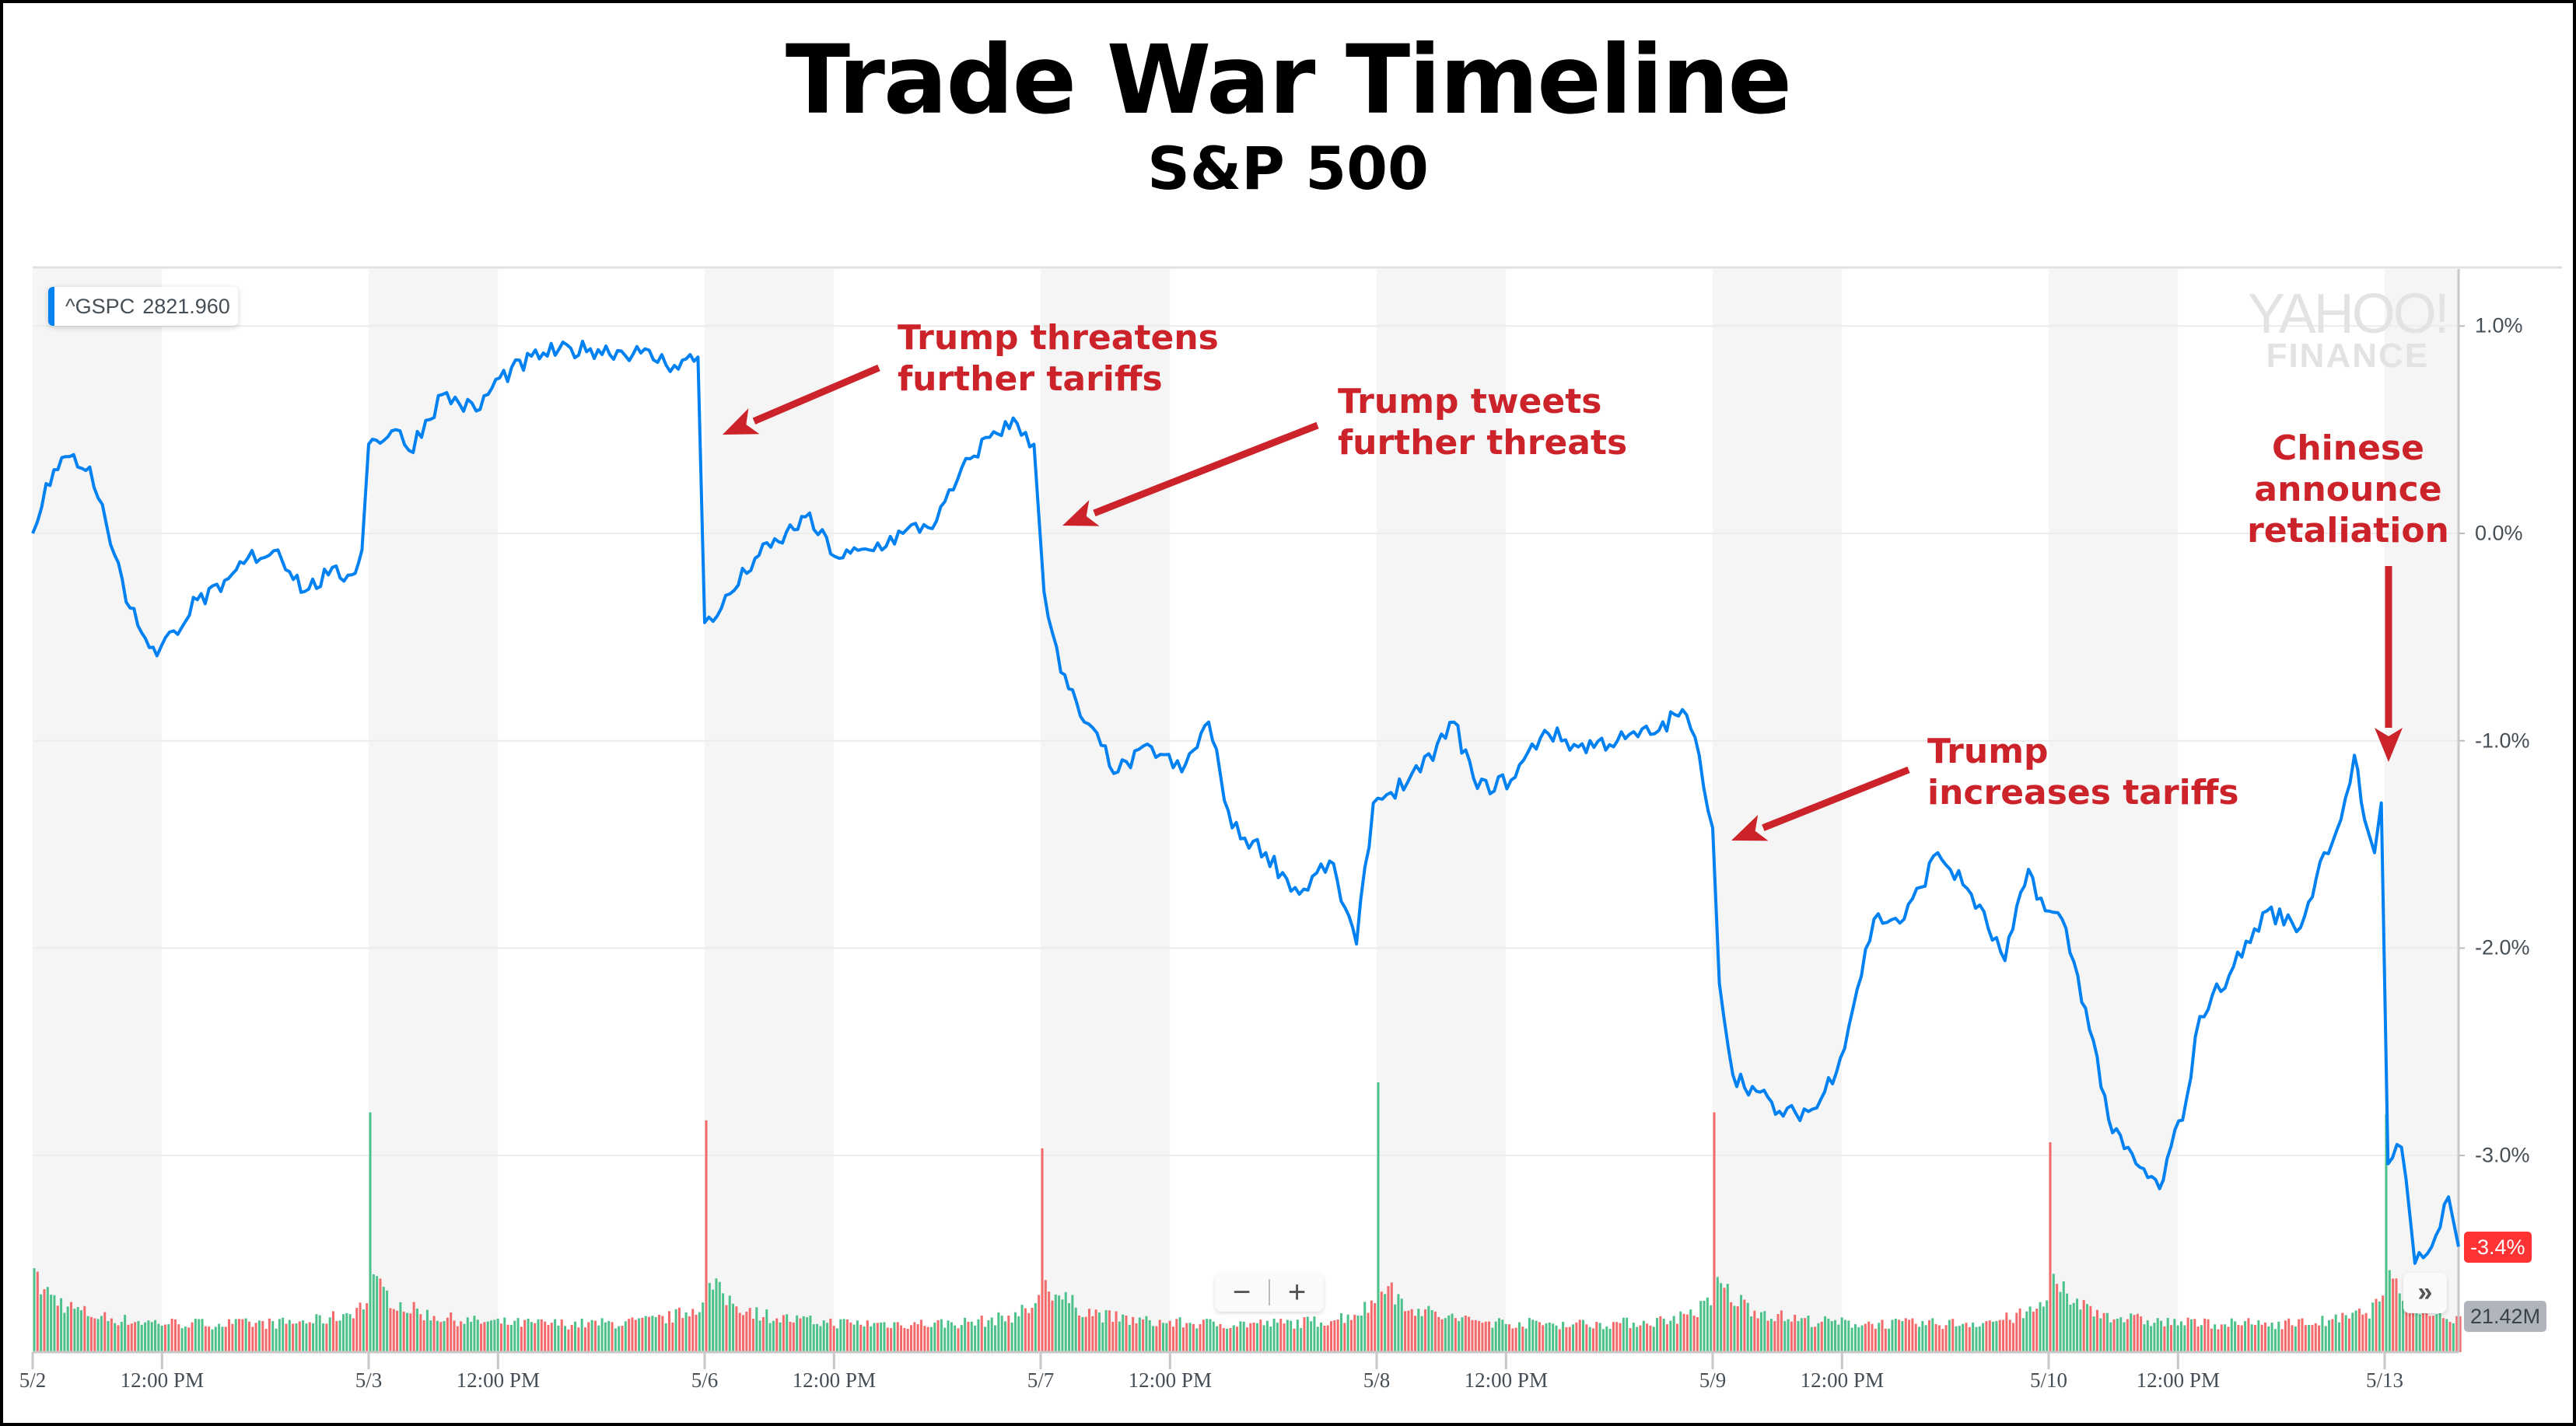 The image size is (2576, 1426). Describe the element at coordinates (1297, 1291) in the screenshot. I see `zoom-in-button: +` at that location.